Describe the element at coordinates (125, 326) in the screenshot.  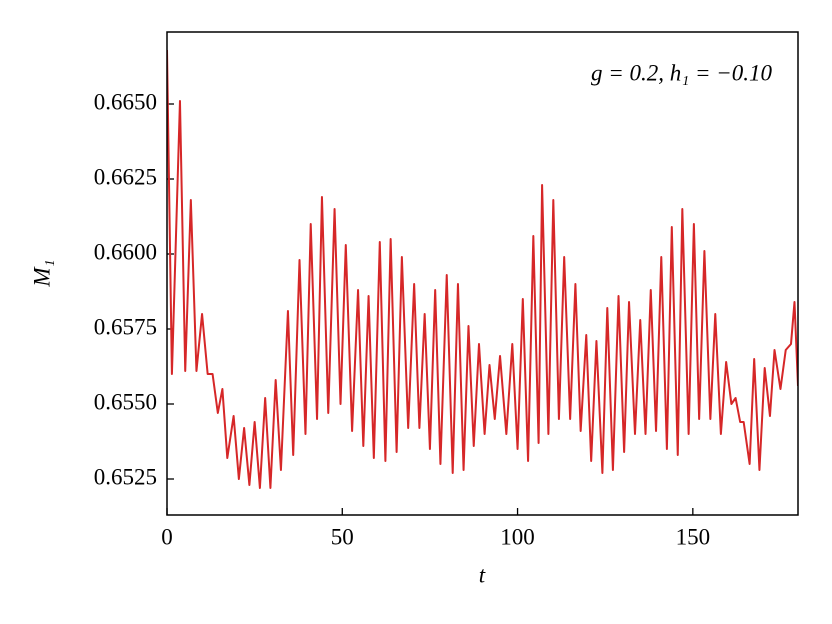
I see `y-tick-label: 0.6575` at that location.